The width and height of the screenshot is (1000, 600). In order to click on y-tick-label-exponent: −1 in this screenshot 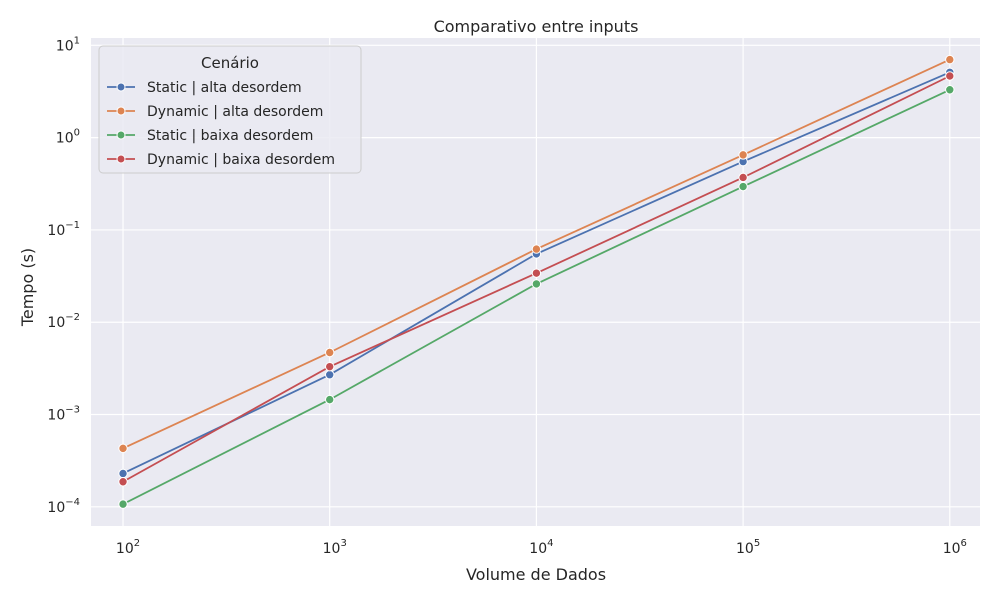, I will do `click(72, 225)`.